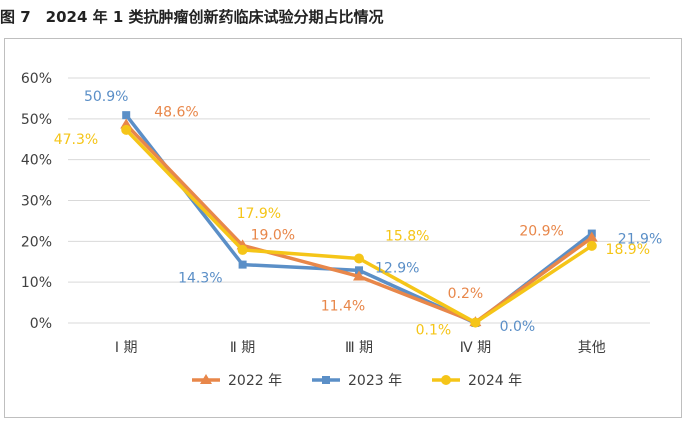 This screenshot has width=688, height=423. What do you see at coordinates (126, 348) in the screenshot?
I see `x-tick-label: Ⅰ 期` at bounding box center [126, 348].